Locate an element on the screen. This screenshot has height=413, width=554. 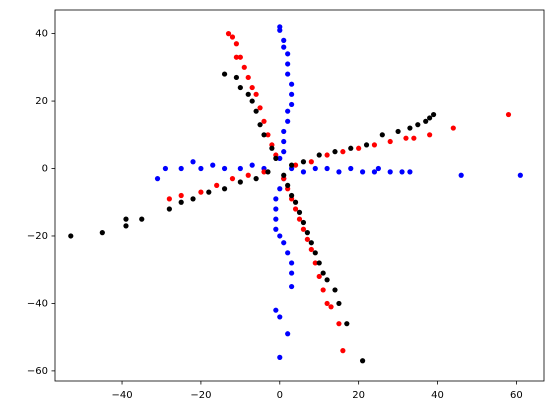
x-tick-label: 20 is located at coordinates (358, 395).